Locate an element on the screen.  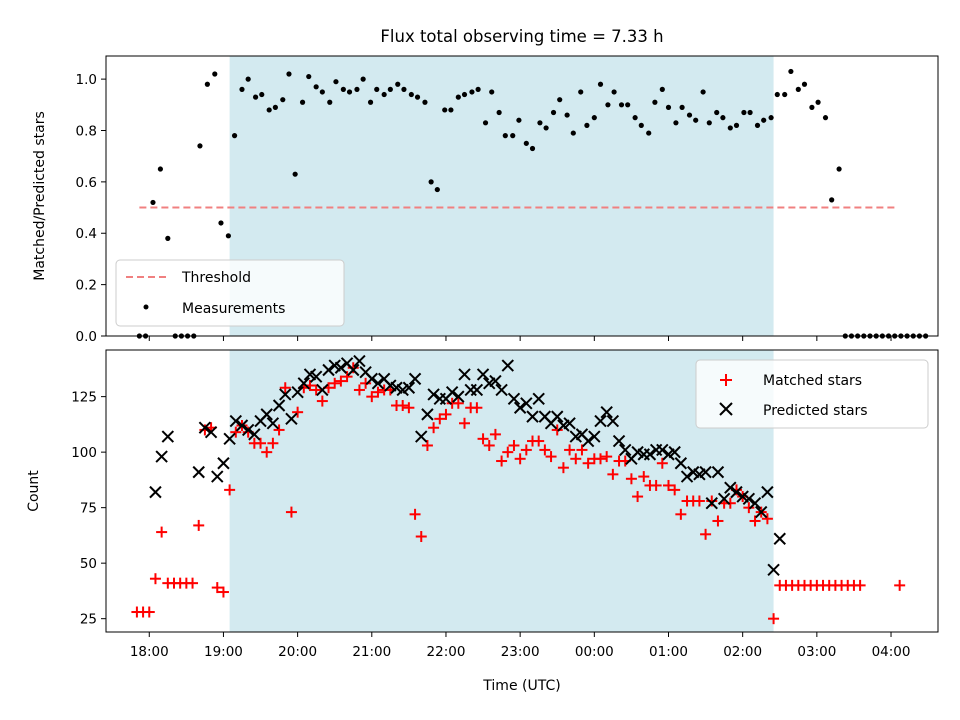
top-legend-box is located at coordinates (230, 293).